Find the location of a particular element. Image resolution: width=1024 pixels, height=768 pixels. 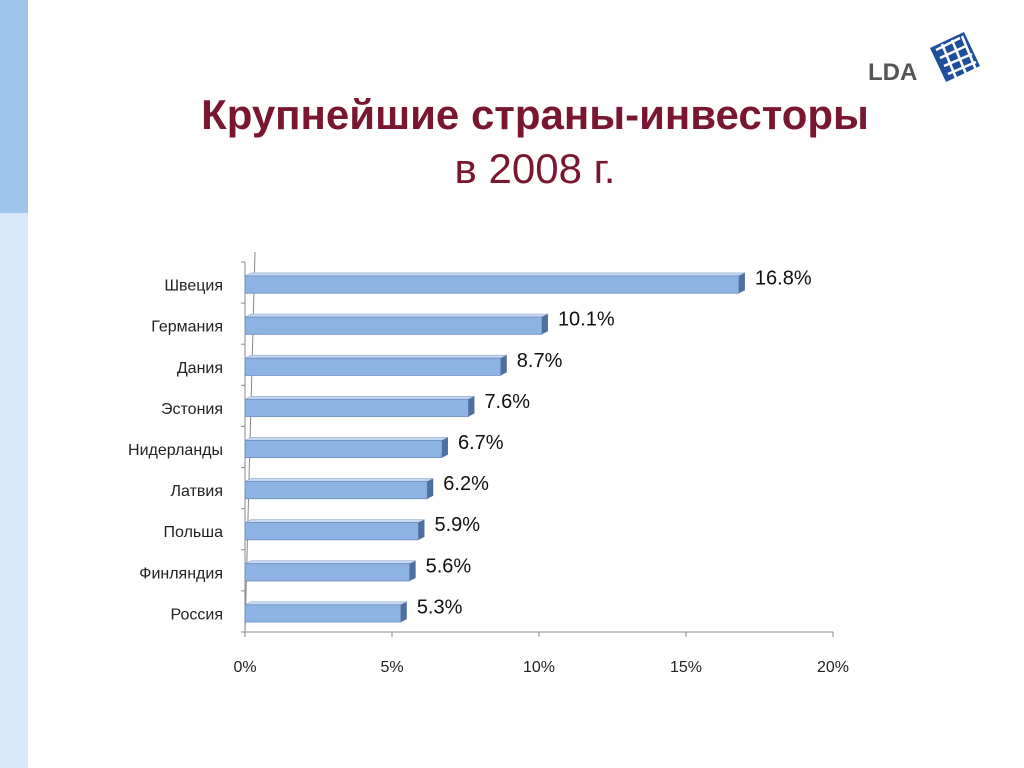

x-tick-label: 20% is located at coordinates (833, 667).